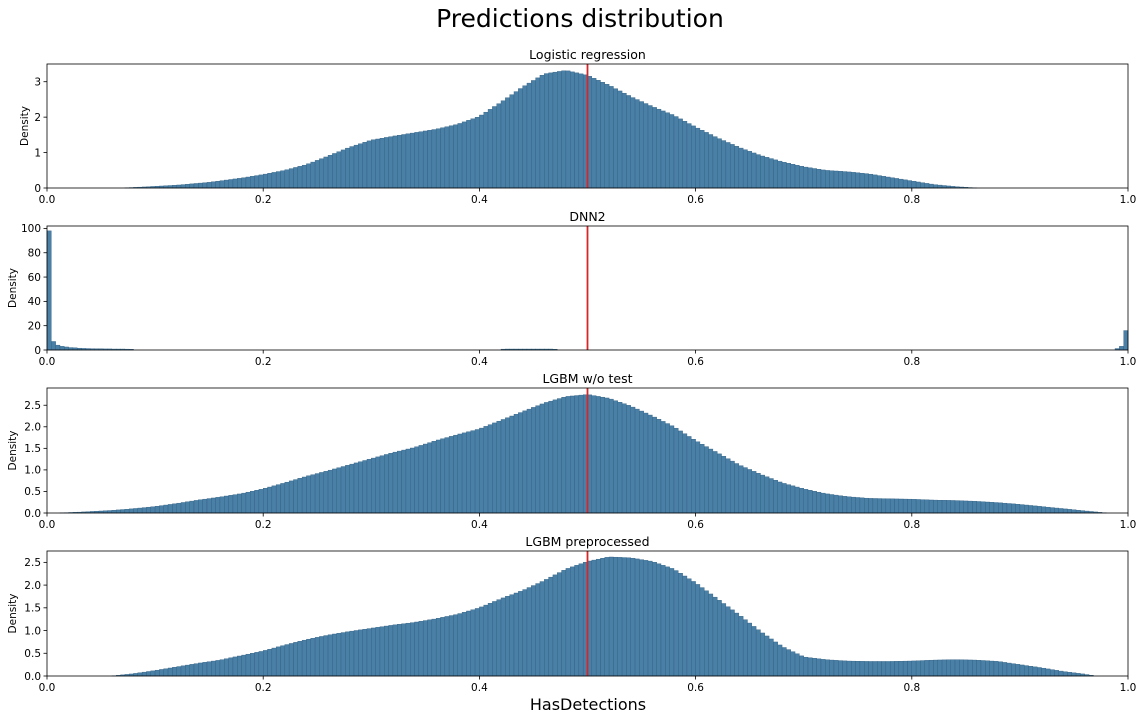  What do you see at coordinates (587, 378) in the screenshot?
I see `subplot-title: LGBM w/o test` at bounding box center [587, 378].